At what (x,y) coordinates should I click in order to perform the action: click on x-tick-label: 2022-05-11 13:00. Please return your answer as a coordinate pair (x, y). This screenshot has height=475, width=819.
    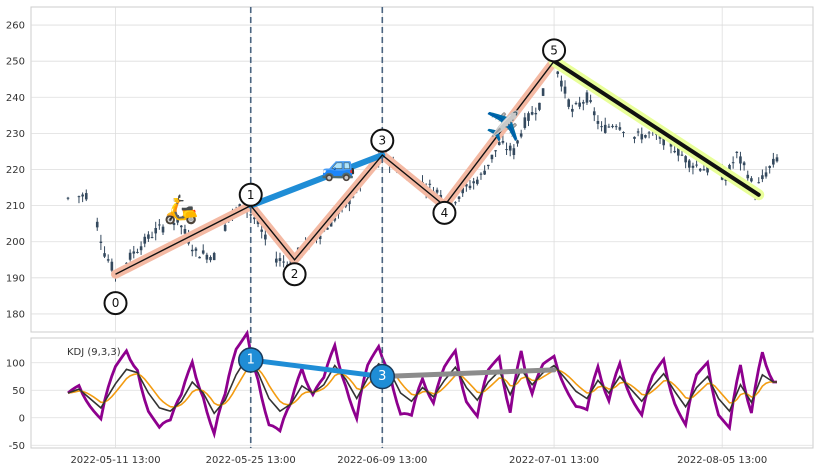
    Looking at the image, I should click on (115, 460).